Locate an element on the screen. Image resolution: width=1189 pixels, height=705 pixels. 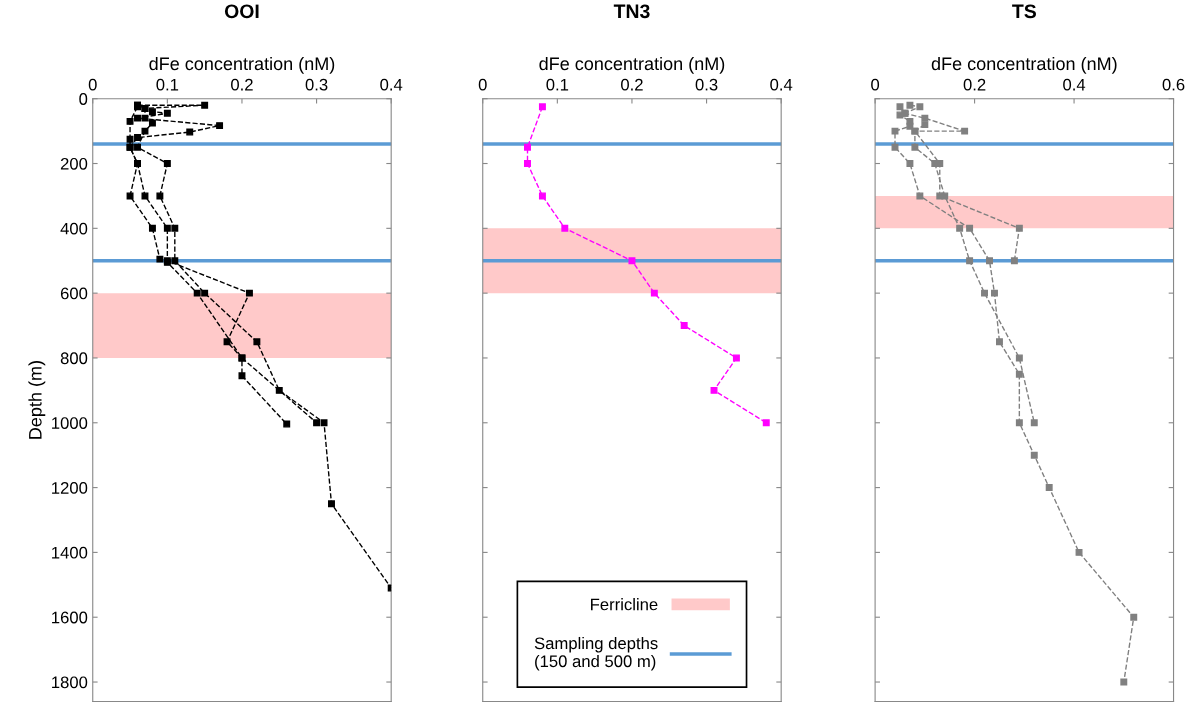
chart-title: OOI is located at coordinates (241, 11).